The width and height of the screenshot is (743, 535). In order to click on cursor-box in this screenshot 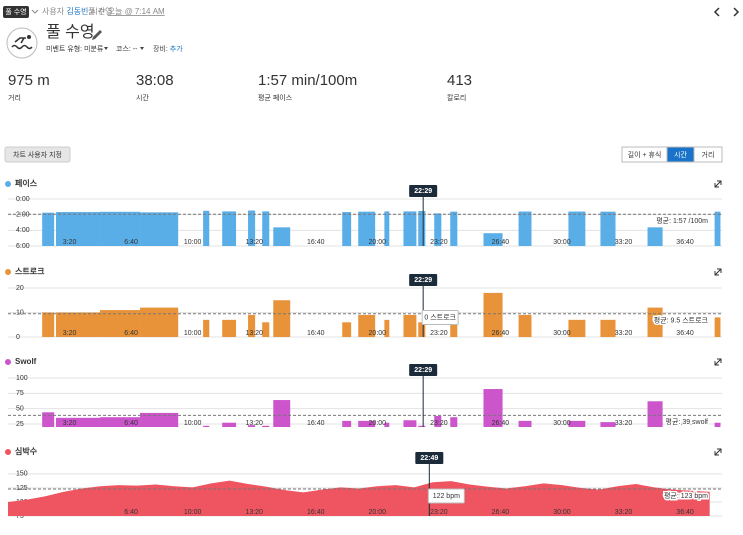, I will do `click(429, 458)`.